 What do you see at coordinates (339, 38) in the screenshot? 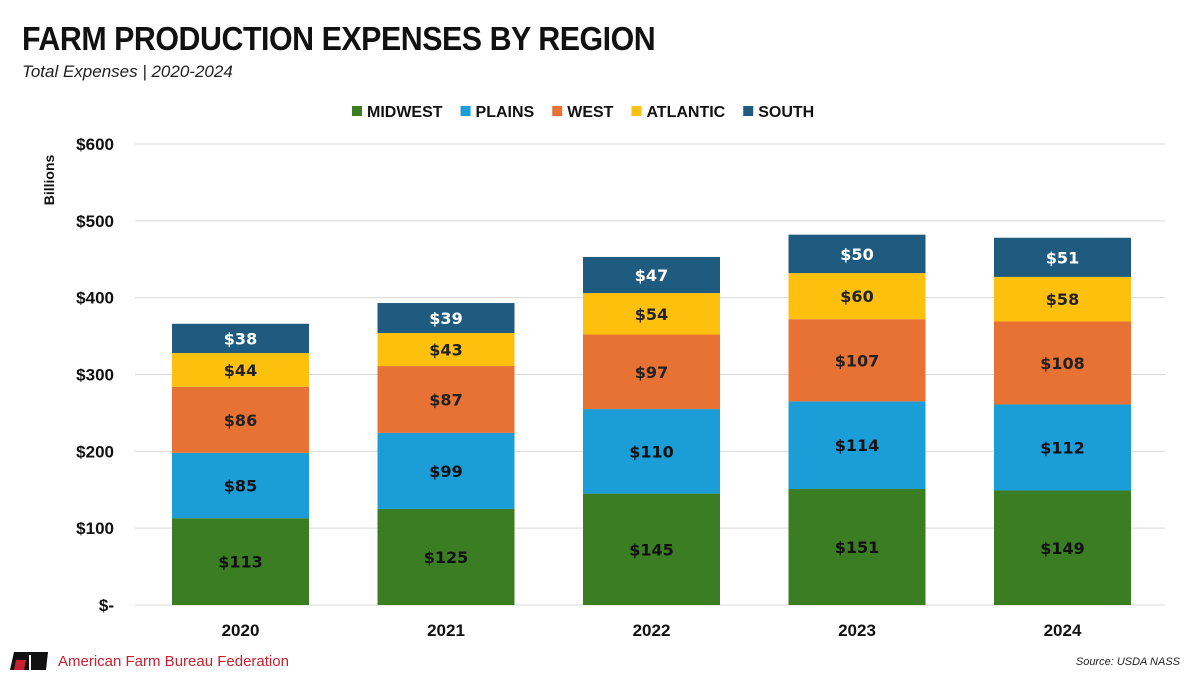
I see `chart-title: FARM PRODUCTION EXPENSES BY REGION` at bounding box center [339, 38].